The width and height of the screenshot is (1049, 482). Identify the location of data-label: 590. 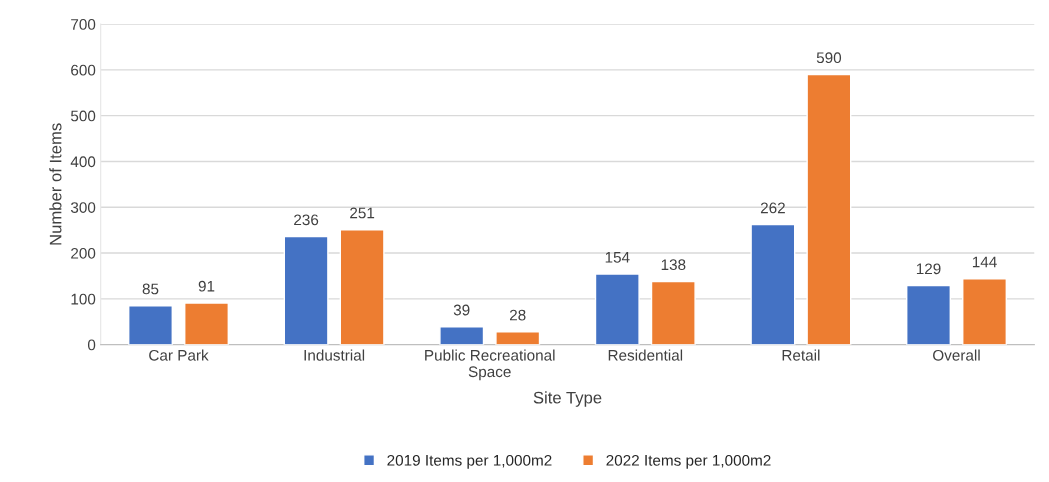
(829, 58).